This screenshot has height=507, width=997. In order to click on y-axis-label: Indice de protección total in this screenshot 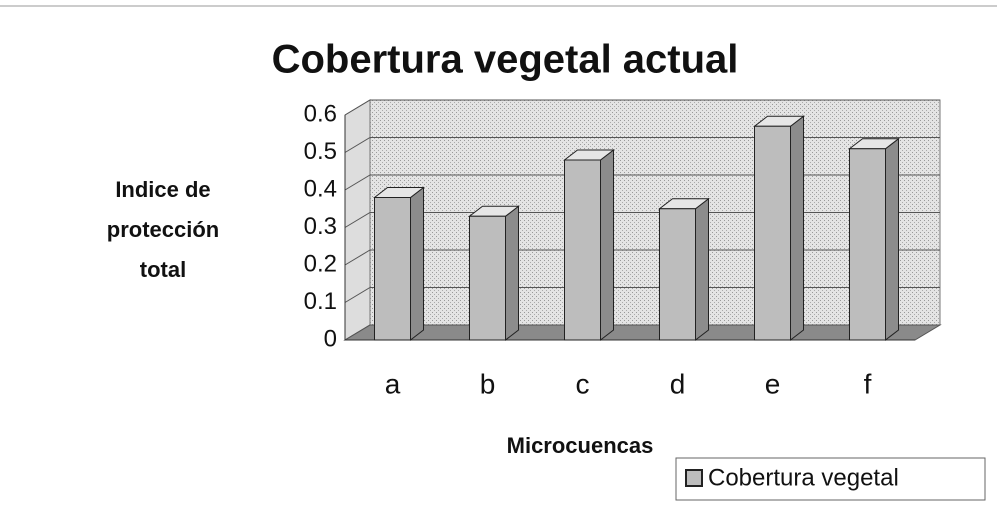, I will do `click(163, 229)`.